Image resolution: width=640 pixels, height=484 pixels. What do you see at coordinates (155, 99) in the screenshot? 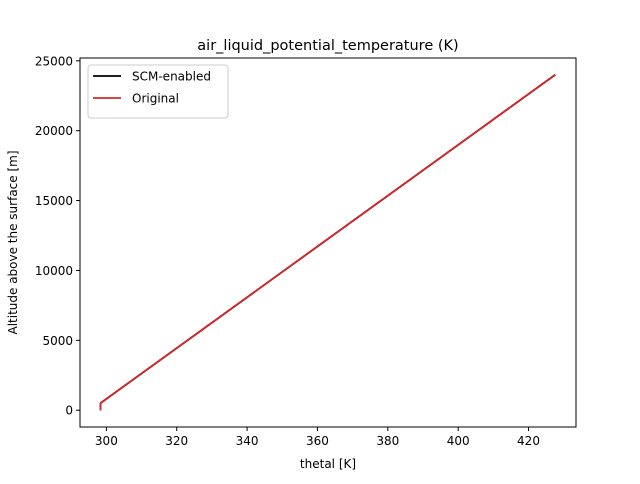
I see `legend-label: Original` at bounding box center [155, 99].